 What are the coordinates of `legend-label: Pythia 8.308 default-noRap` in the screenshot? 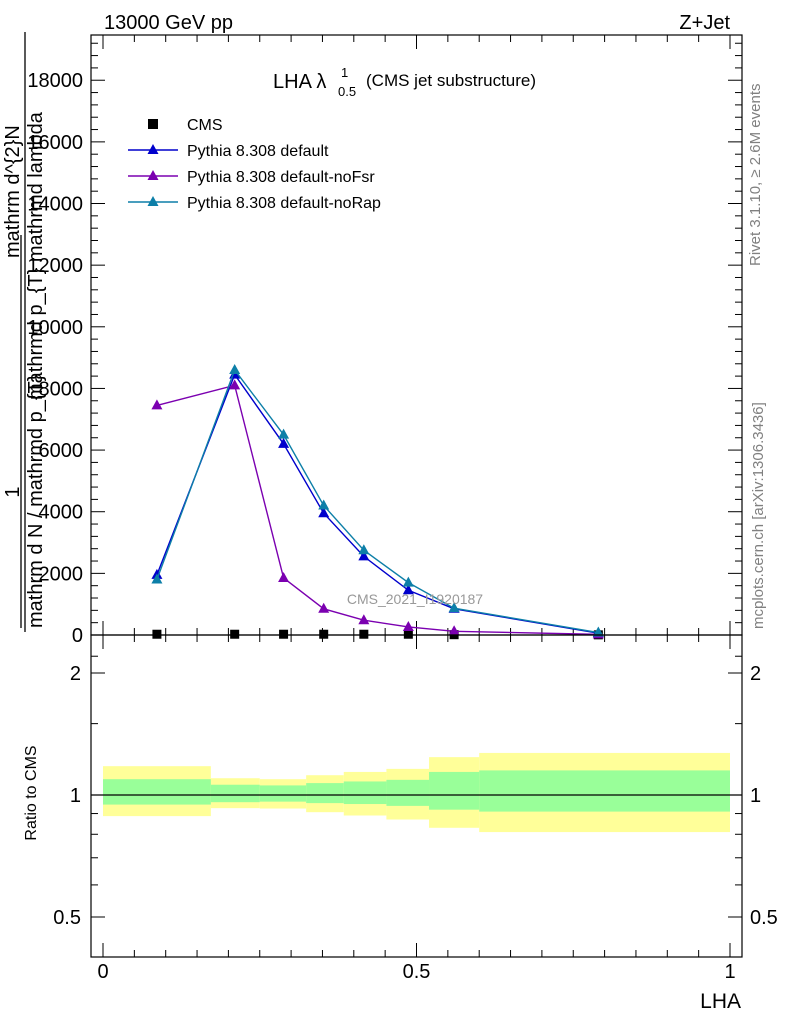 It's located at (284, 203).